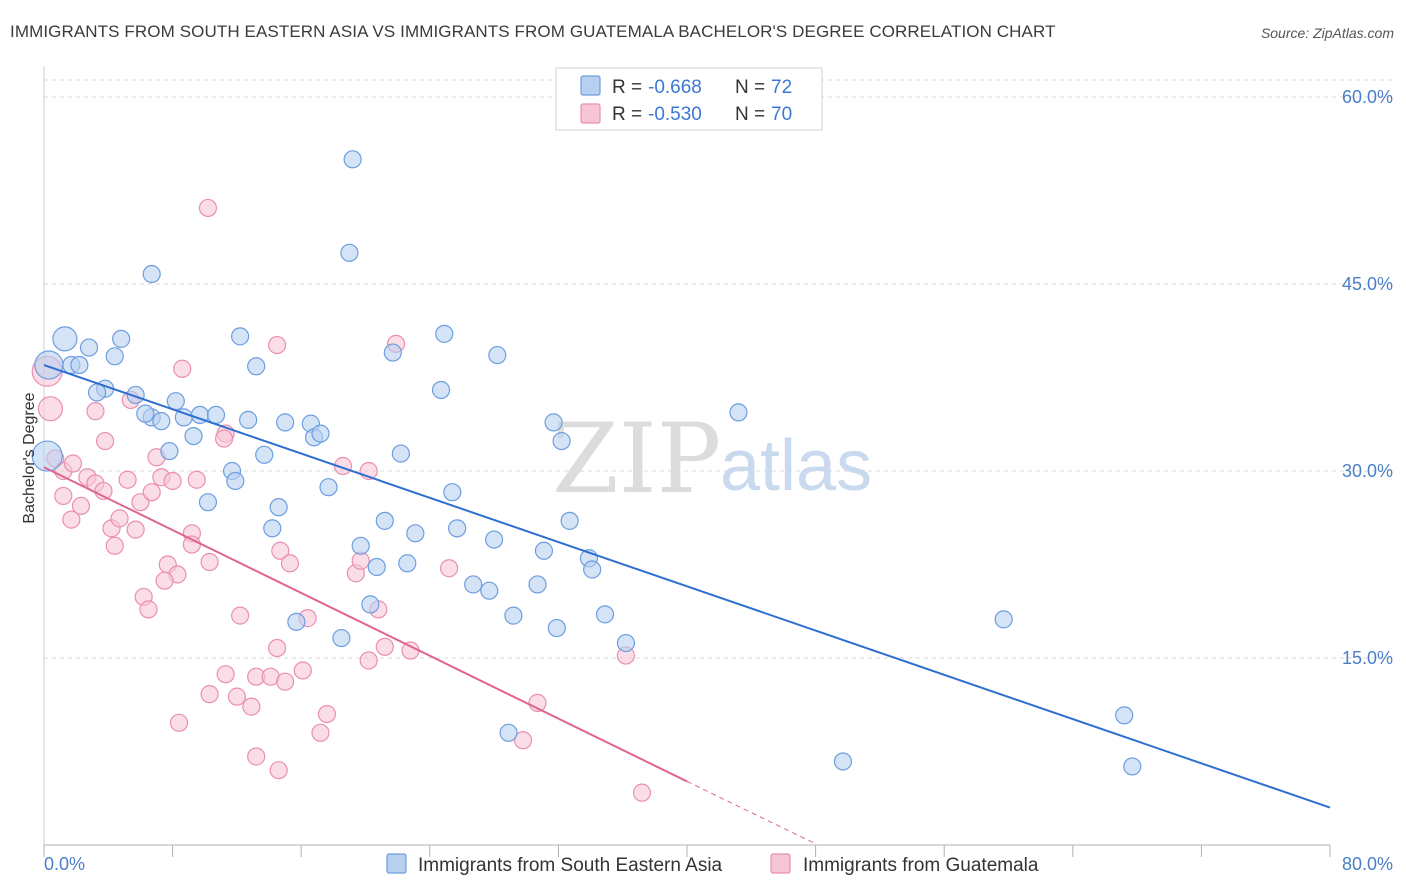 The image size is (1406, 892). Describe the element at coordinates (780, 863) in the screenshot. I see `bottom-legend-swatch-guatemala` at that location.